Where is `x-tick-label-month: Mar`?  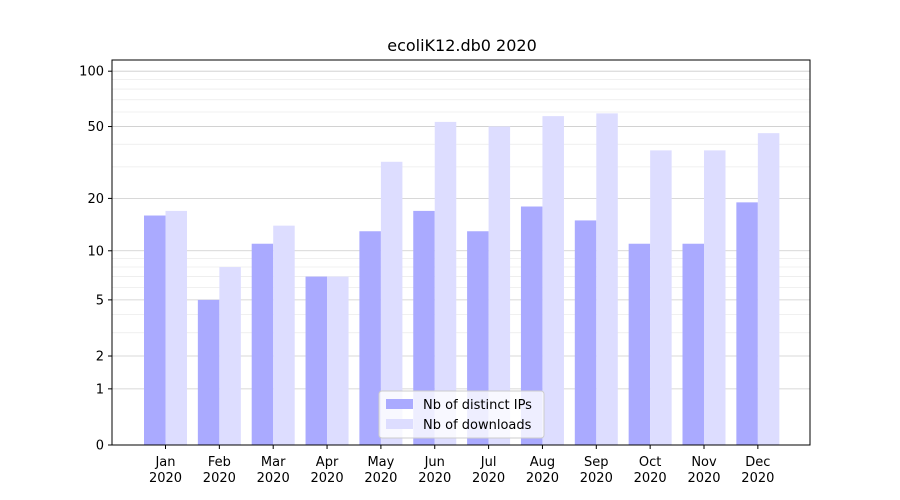 x-tick-label-month: Mar is located at coordinates (273, 462).